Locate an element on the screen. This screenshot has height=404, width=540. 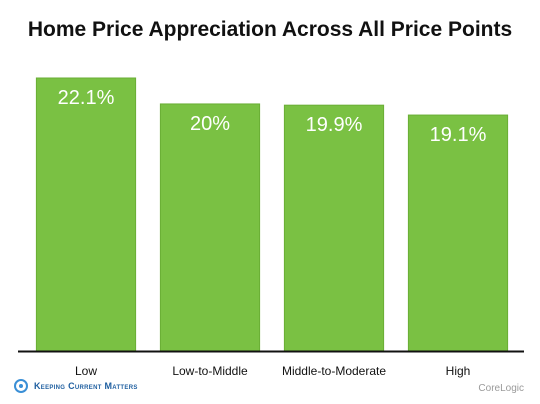
brand-name: Keeping Current Matters is located at coordinates (86, 386).